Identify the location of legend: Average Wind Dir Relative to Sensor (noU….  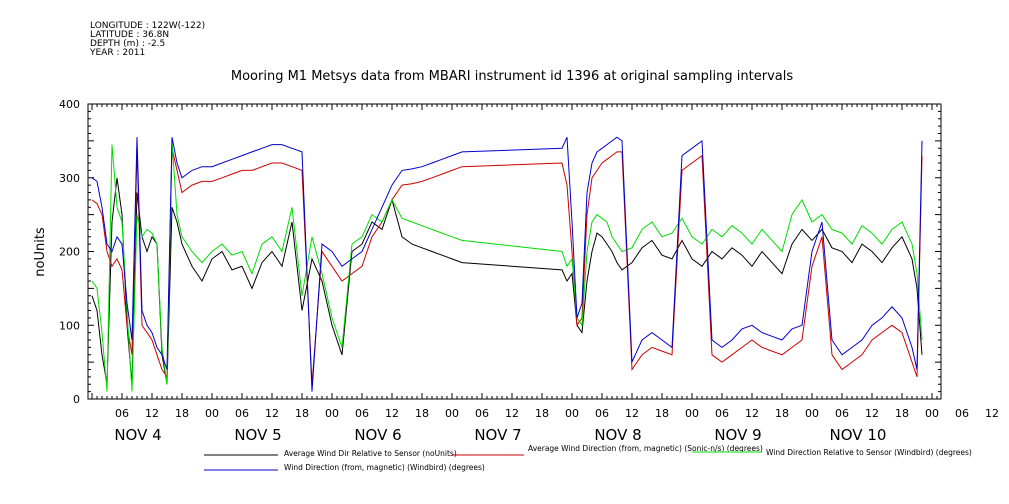
(588, 458).